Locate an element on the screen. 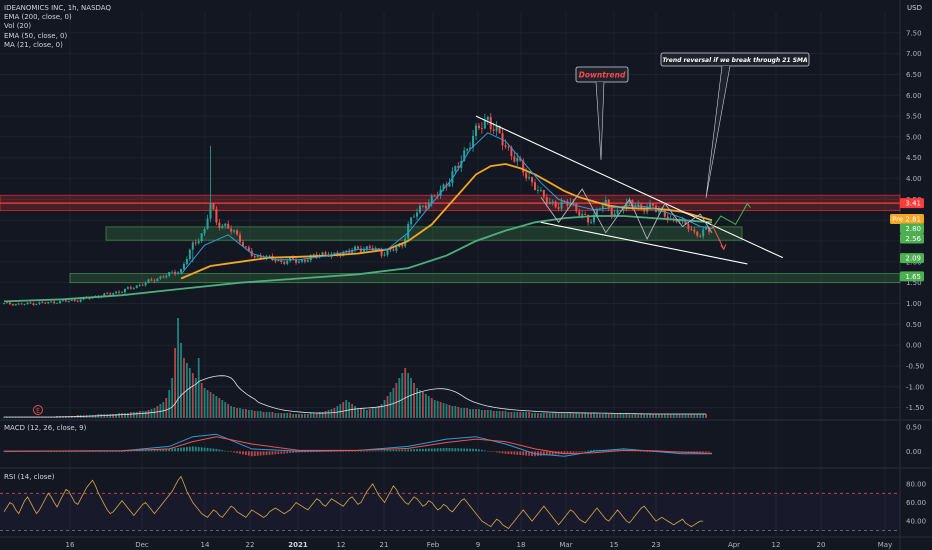  price-axis-label-text: 2.80 is located at coordinates (913, 229).